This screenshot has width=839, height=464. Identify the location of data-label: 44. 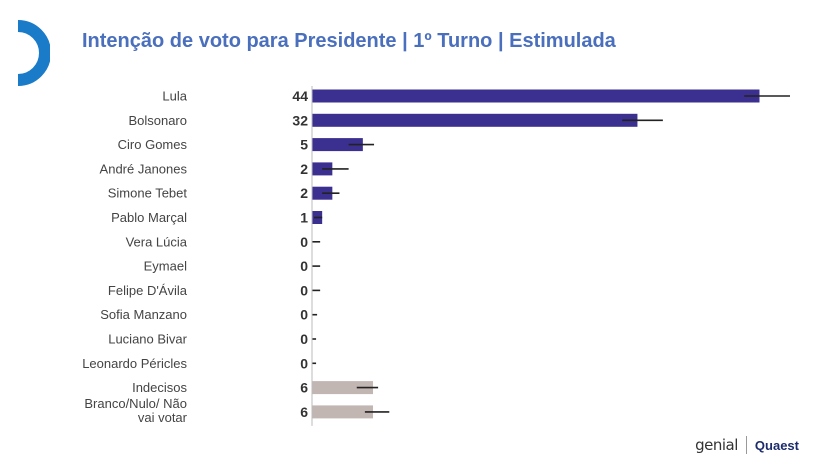
(300, 96).